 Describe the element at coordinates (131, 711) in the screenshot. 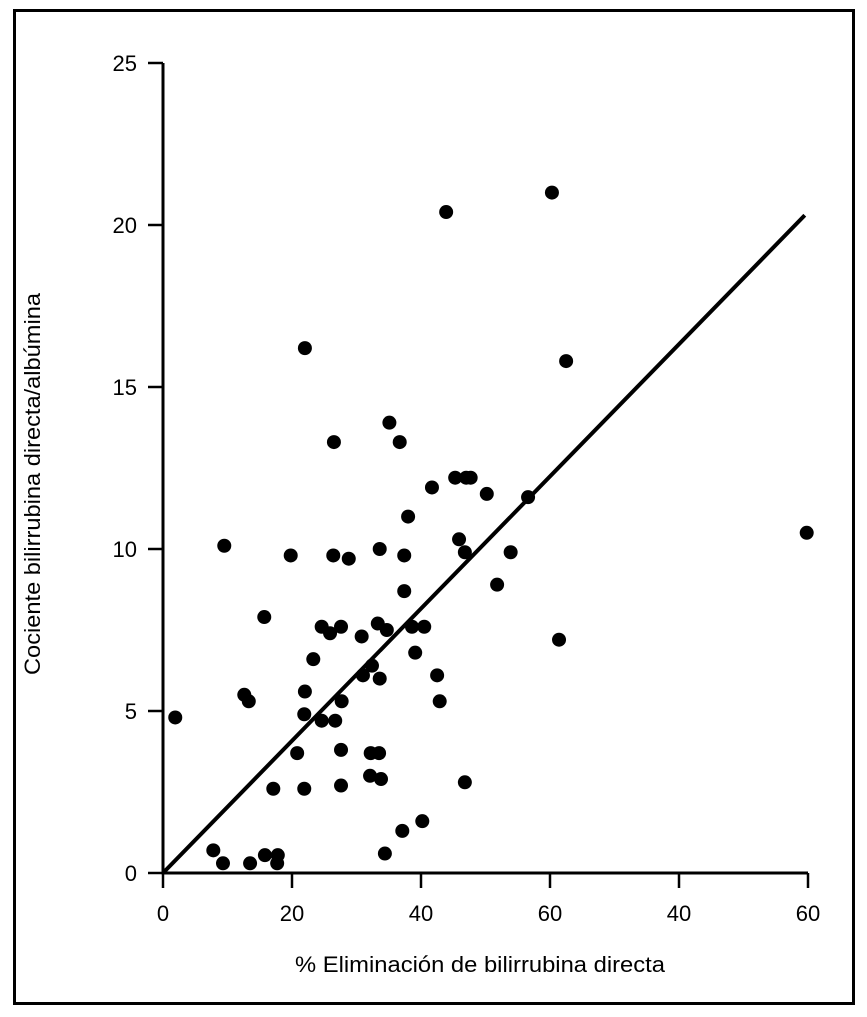

I see `y-tick-label: 5` at that location.